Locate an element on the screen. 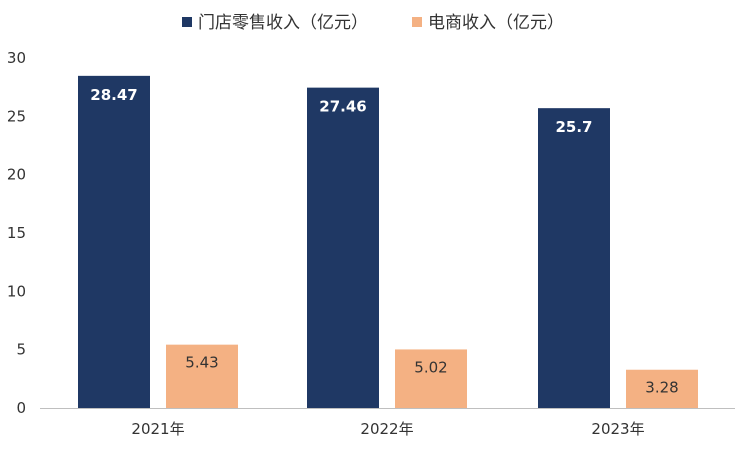  y-tick-label: 10 is located at coordinates (16, 291).